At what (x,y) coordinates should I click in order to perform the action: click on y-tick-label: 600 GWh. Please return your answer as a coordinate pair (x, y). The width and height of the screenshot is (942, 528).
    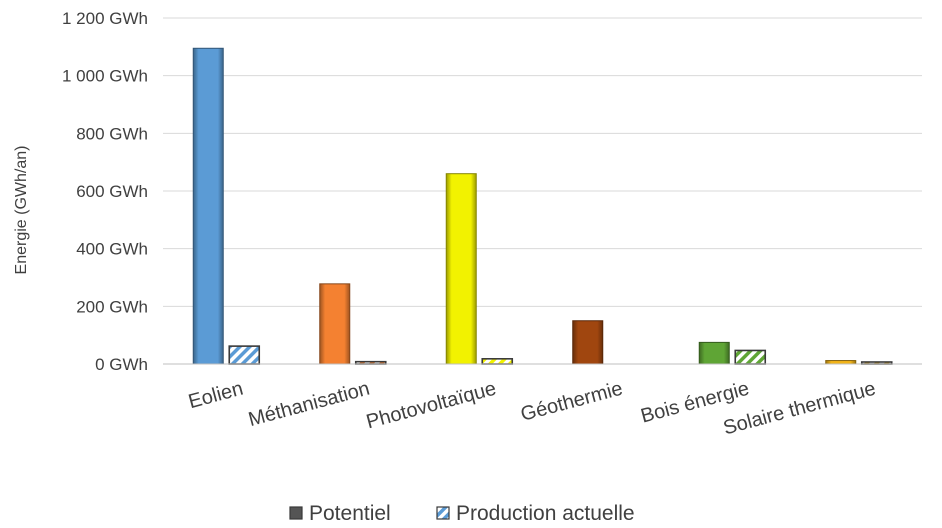
    Looking at the image, I should click on (112, 191).